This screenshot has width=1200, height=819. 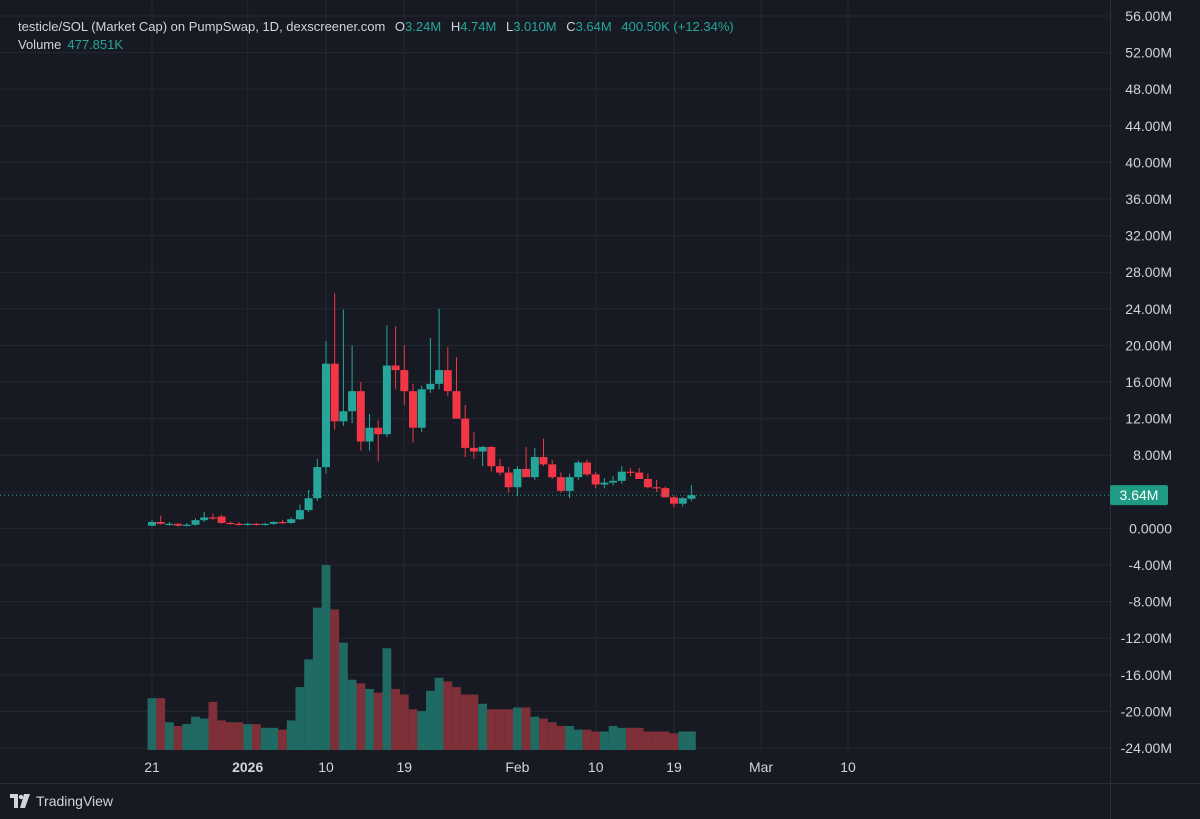 I want to click on price-tick-label: 32.00M, so click(x=1148, y=236).